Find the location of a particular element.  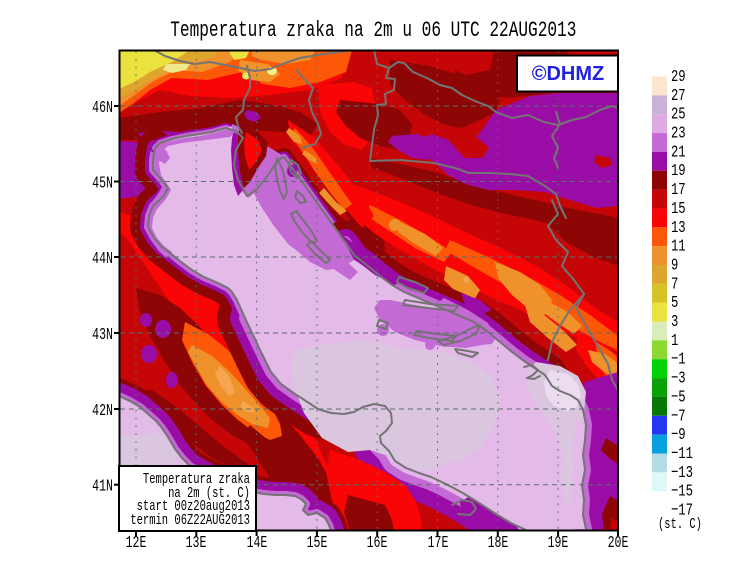

svg-text: 3 is located at coordinates (674, 322).